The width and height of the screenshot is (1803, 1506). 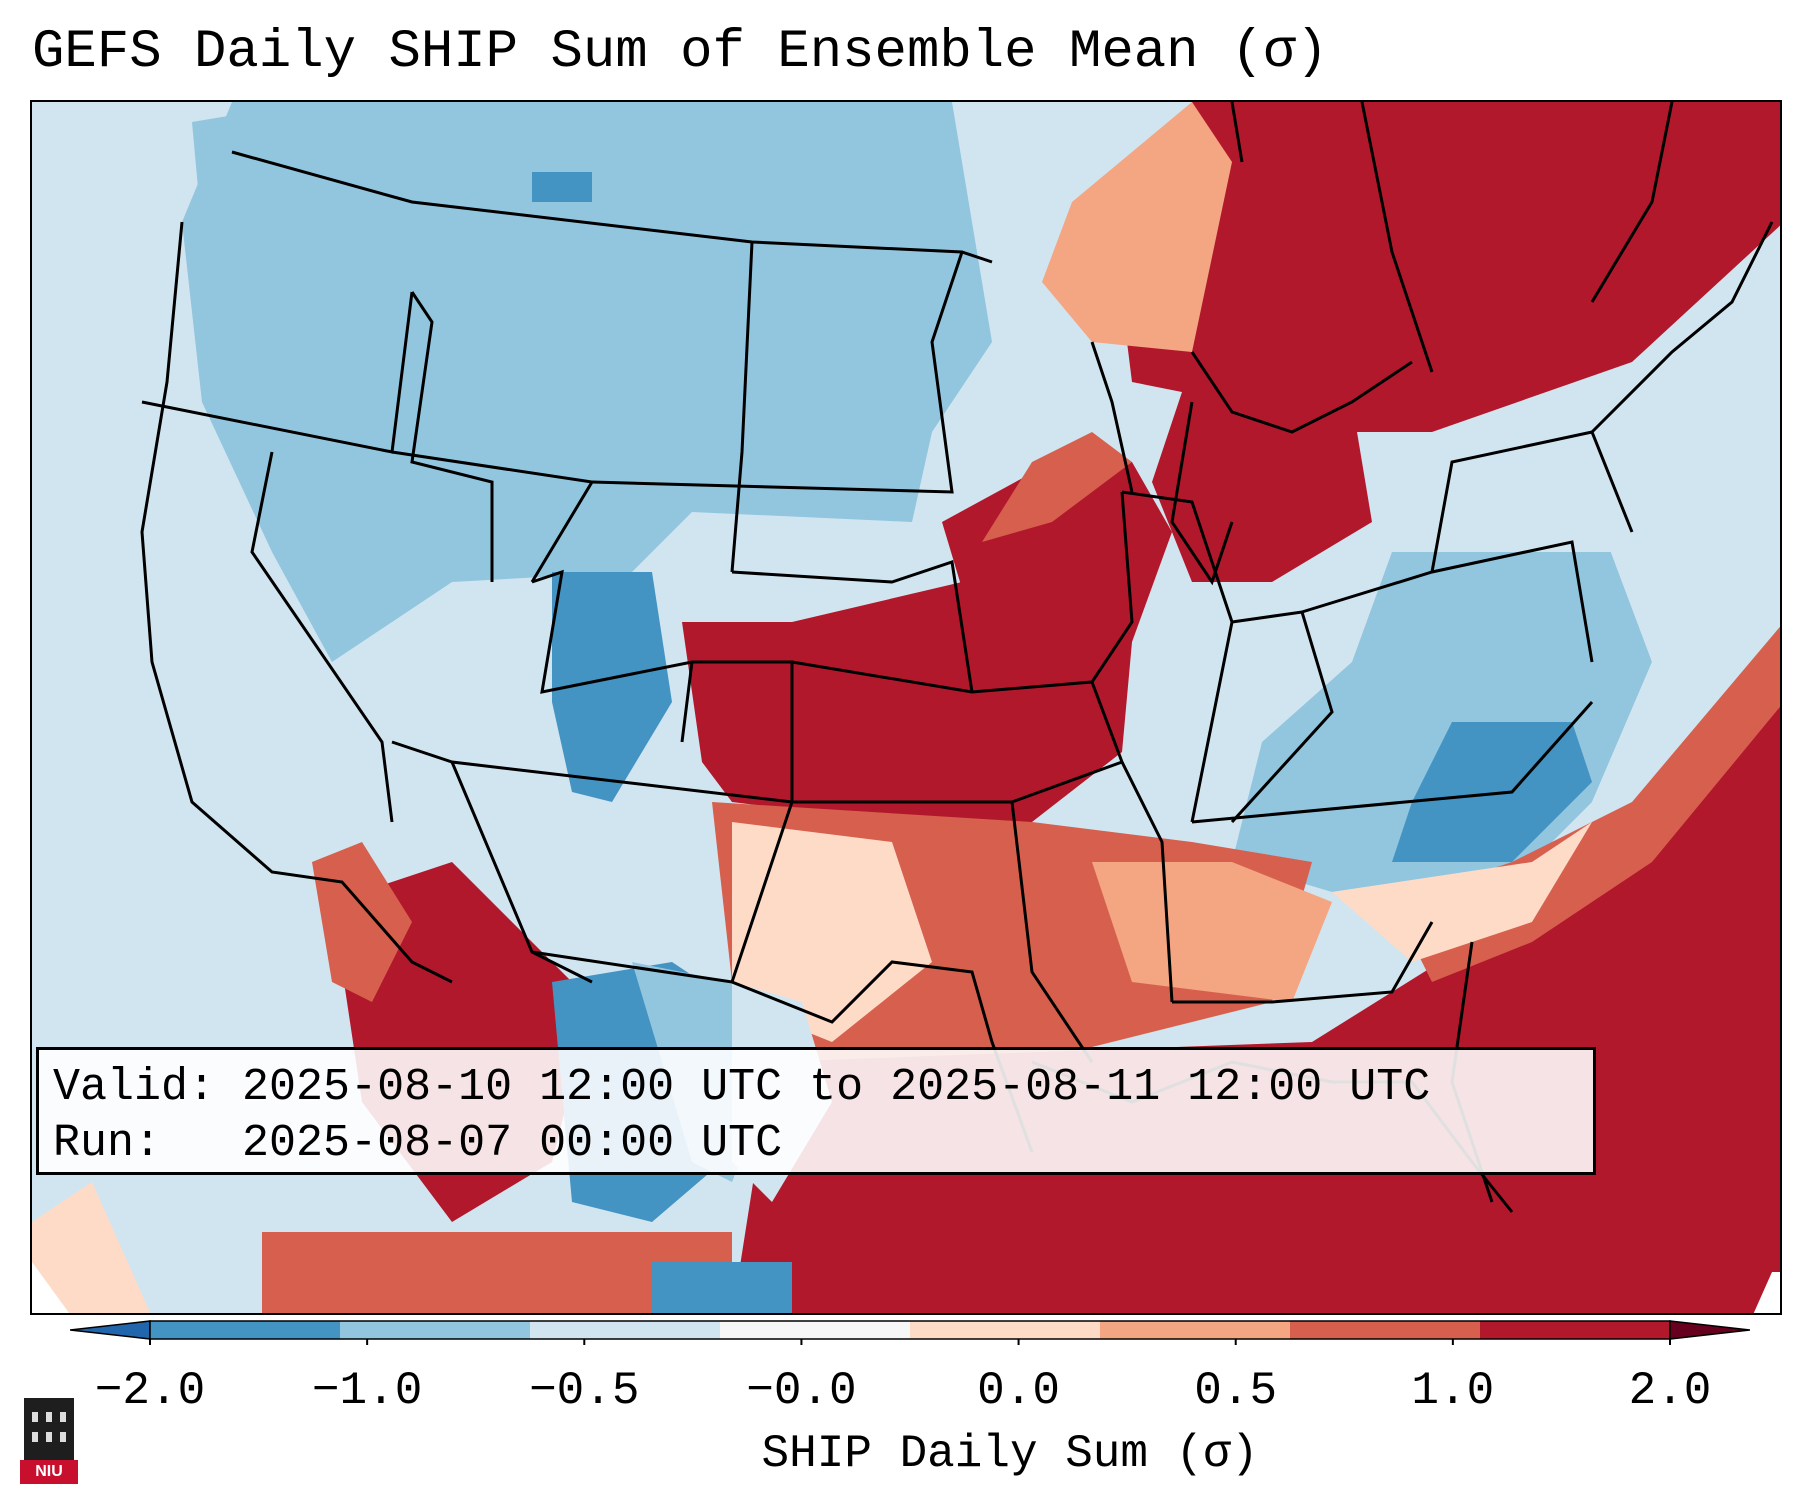 What do you see at coordinates (1453, 1391) in the screenshot?
I see `colorbar-tick-label: 1.0` at bounding box center [1453, 1391].